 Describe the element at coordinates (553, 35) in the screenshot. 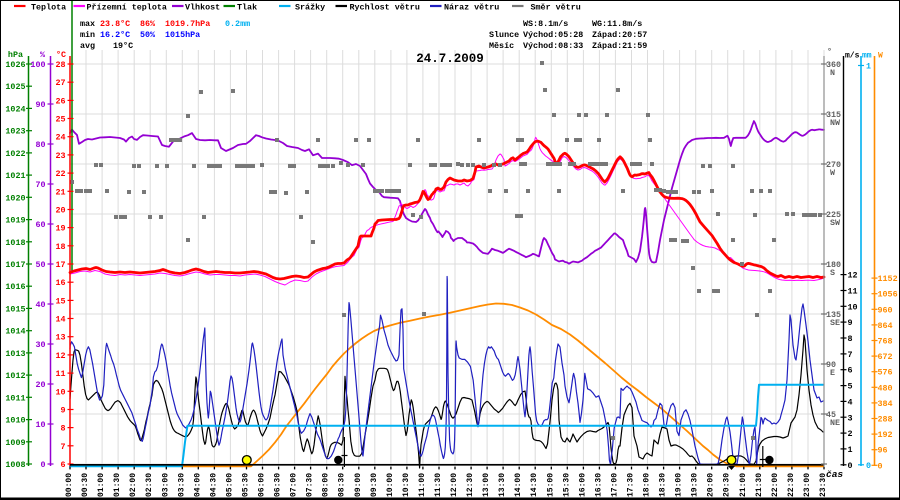

I see `svg-text: Východ:05:28` at that location.